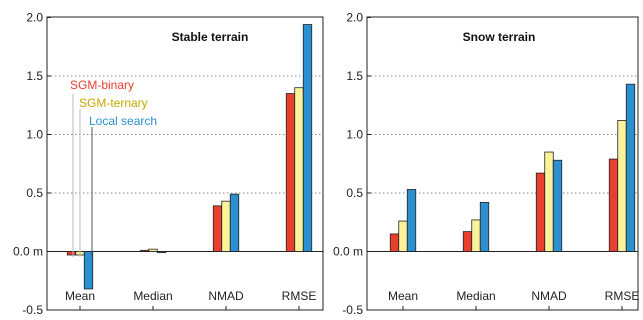  What do you see at coordinates (123, 121) in the screenshot?
I see `legend-label-local-search: Local search` at bounding box center [123, 121].